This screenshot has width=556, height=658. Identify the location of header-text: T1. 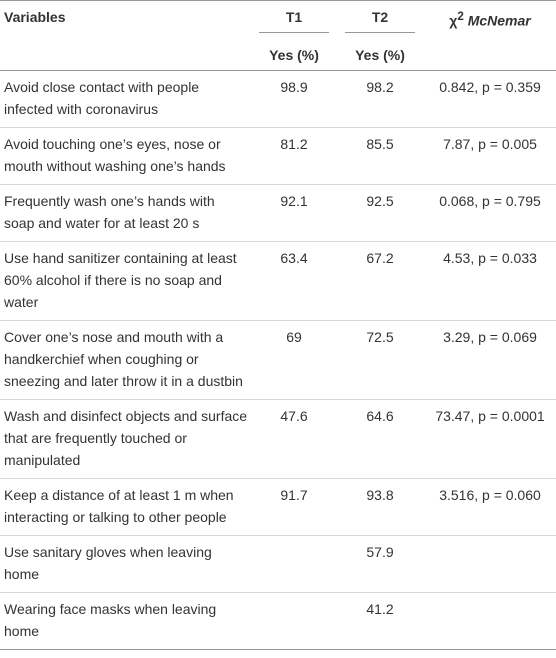
(294, 17).